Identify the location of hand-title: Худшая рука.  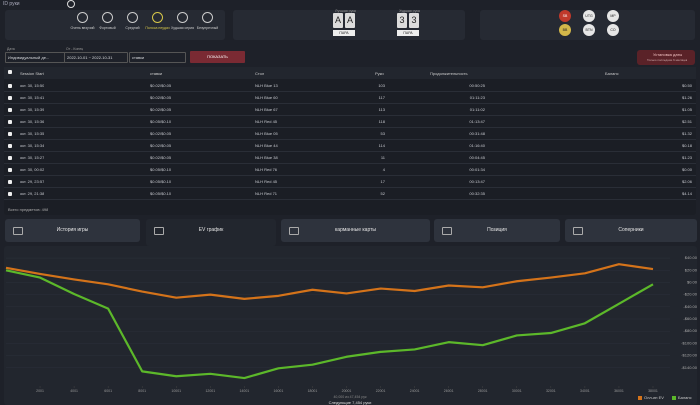
(409, 11).